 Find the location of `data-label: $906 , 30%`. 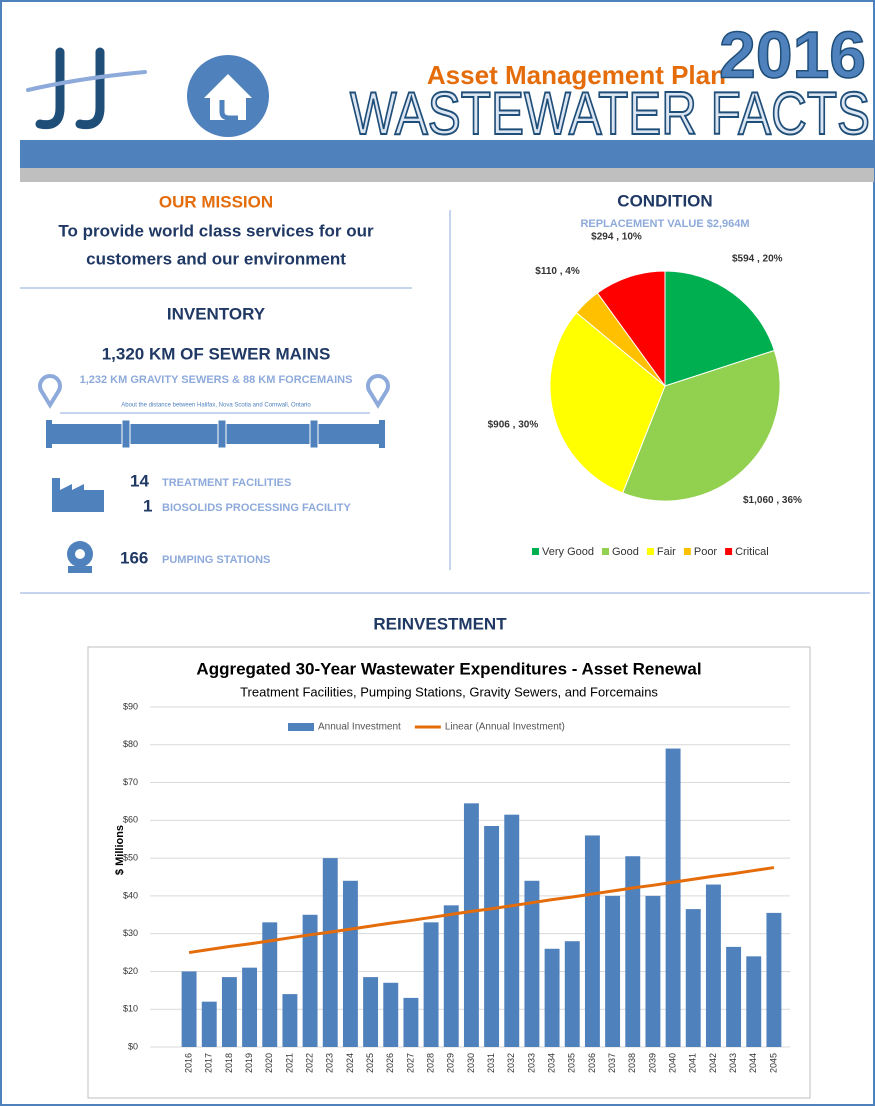

data-label: $906 , 30% is located at coordinates (513, 425).